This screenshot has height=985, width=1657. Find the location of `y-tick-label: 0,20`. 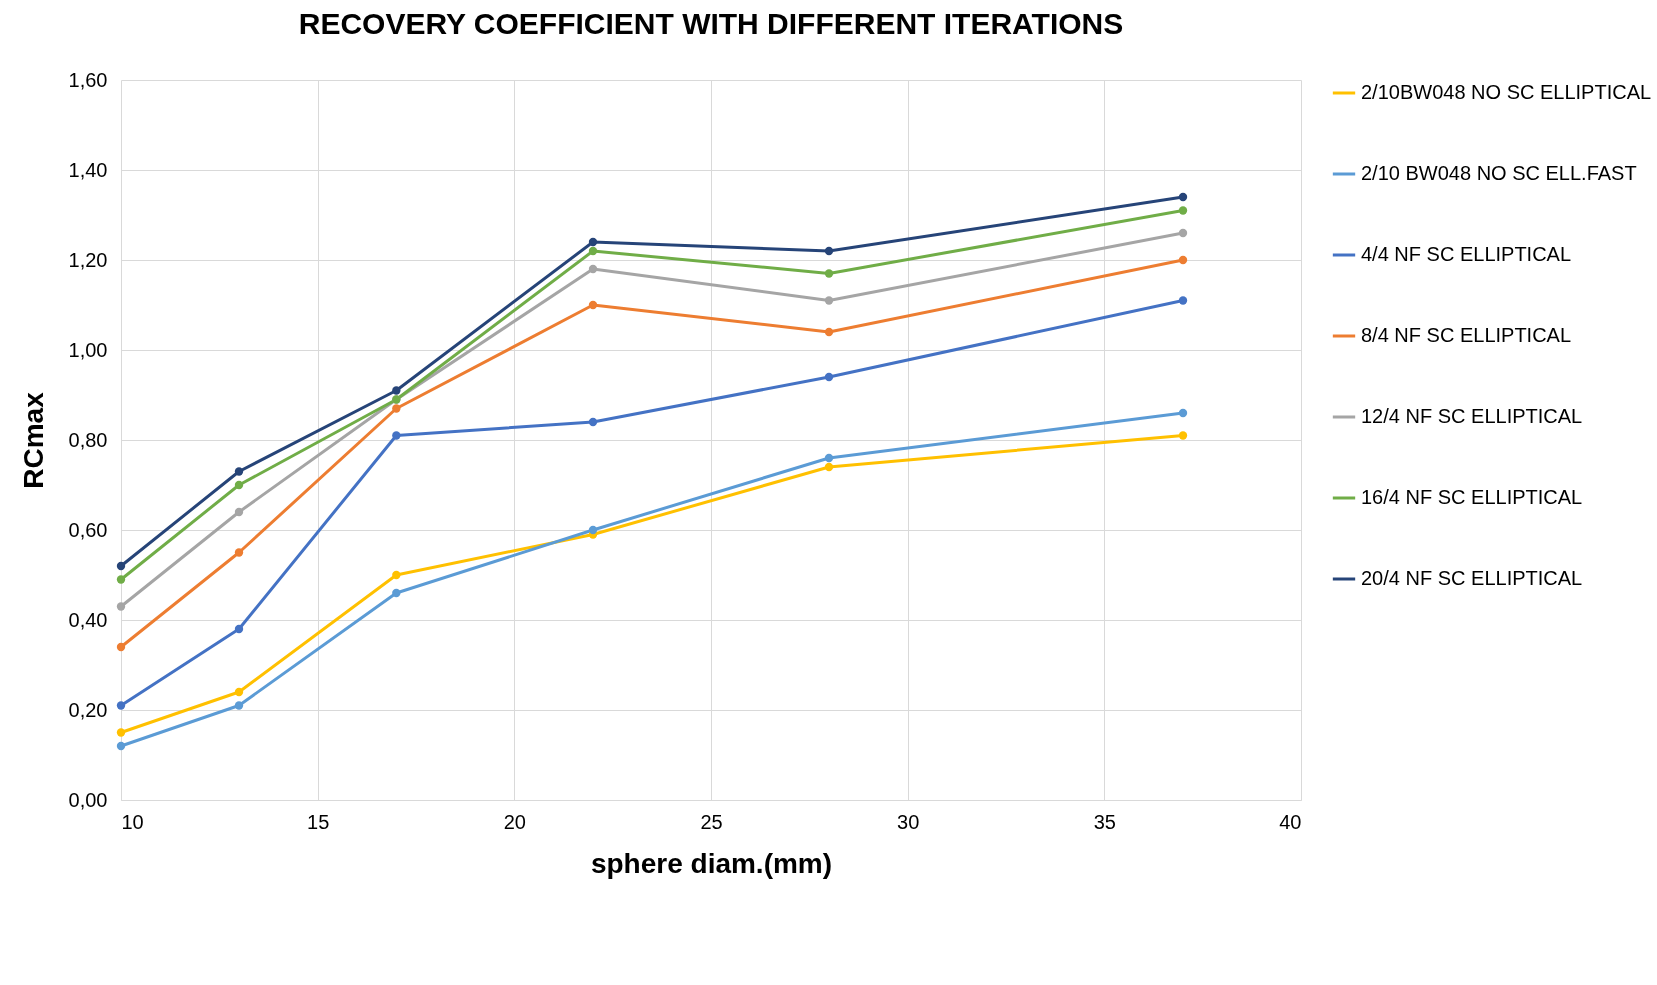

y-tick-label: 0,20 is located at coordinates (88, 709).